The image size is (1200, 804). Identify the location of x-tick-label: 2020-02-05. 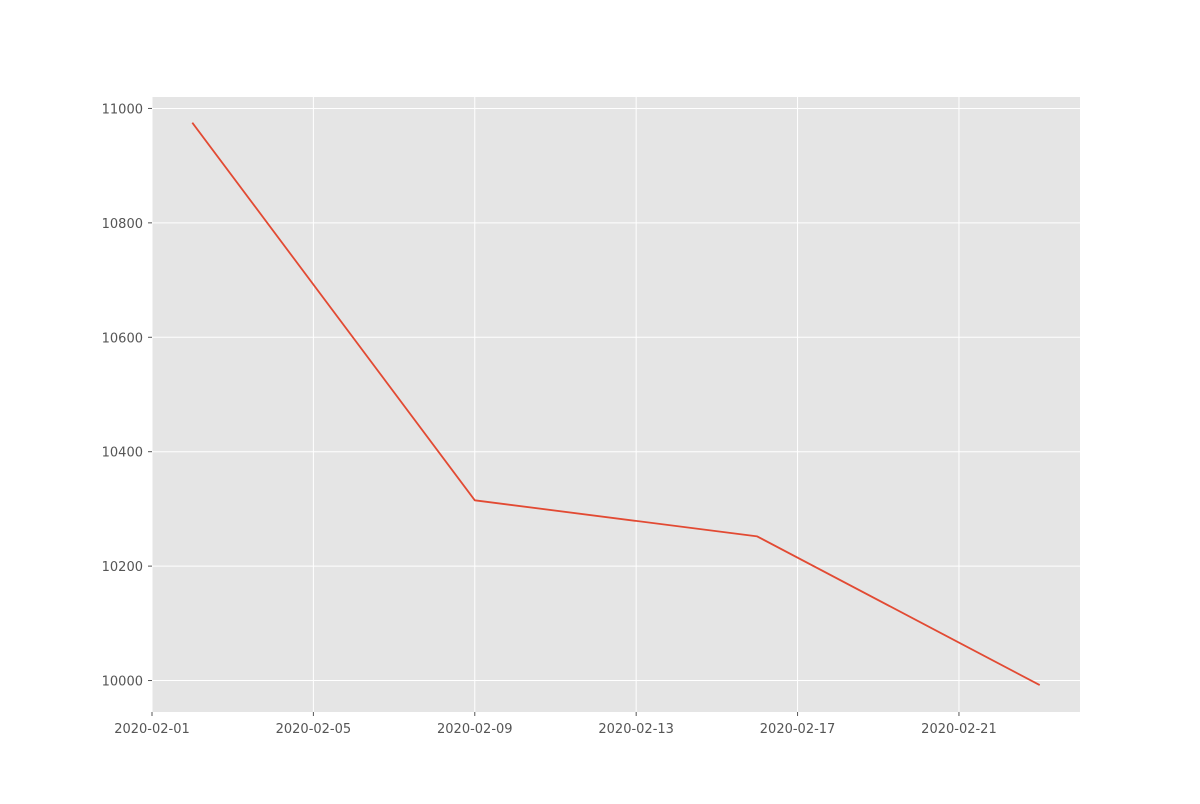
(314, 729).